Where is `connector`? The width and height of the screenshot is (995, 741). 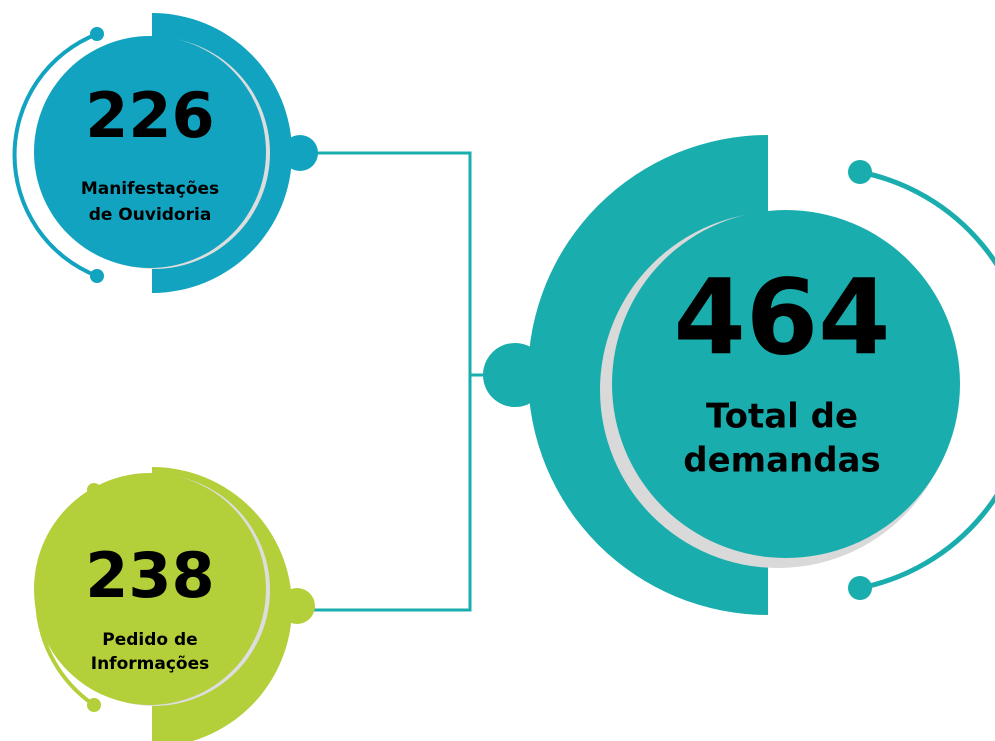
connector is located at coordinates (384, 381).